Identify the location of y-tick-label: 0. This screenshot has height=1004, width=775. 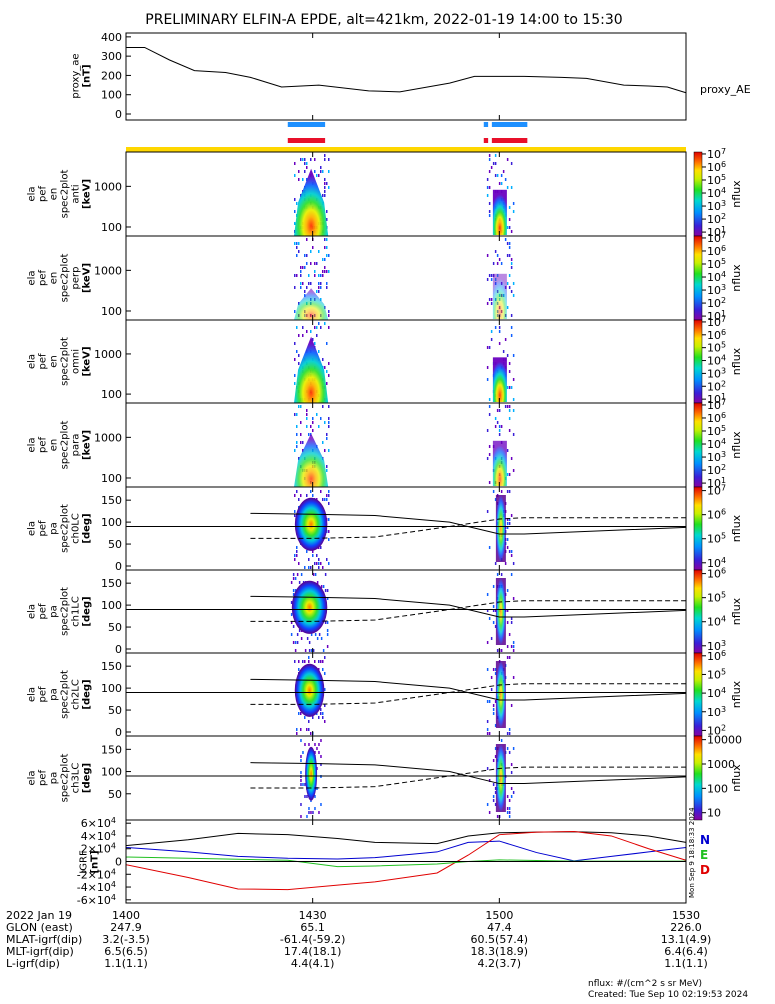
(118, 862).